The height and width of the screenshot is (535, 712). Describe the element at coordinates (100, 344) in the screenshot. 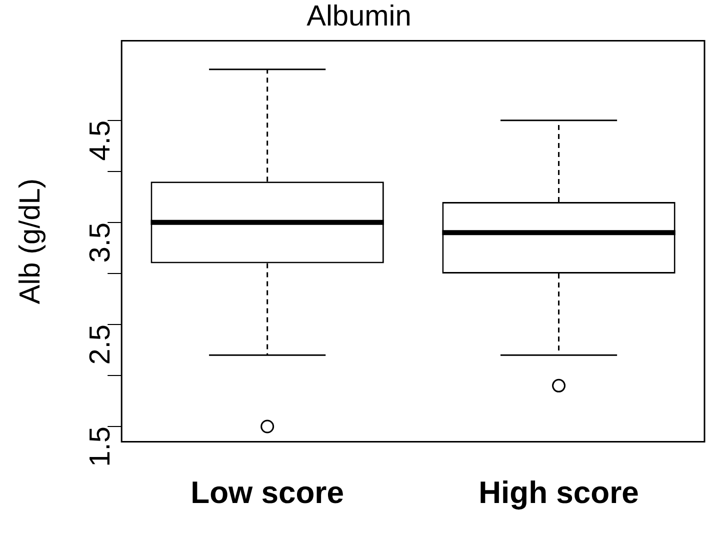

I see `y-tick-label: 2.5` at that location.